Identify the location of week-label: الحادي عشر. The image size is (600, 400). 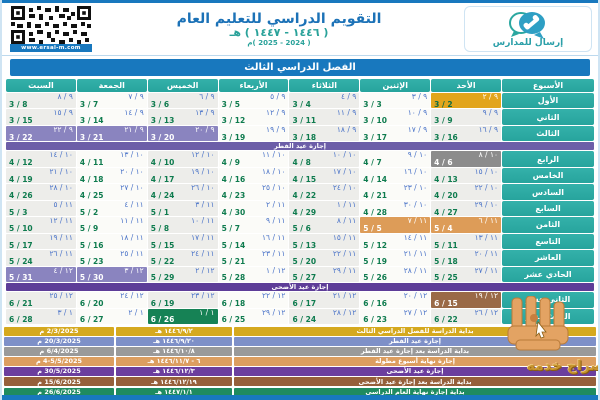
(548, 274).